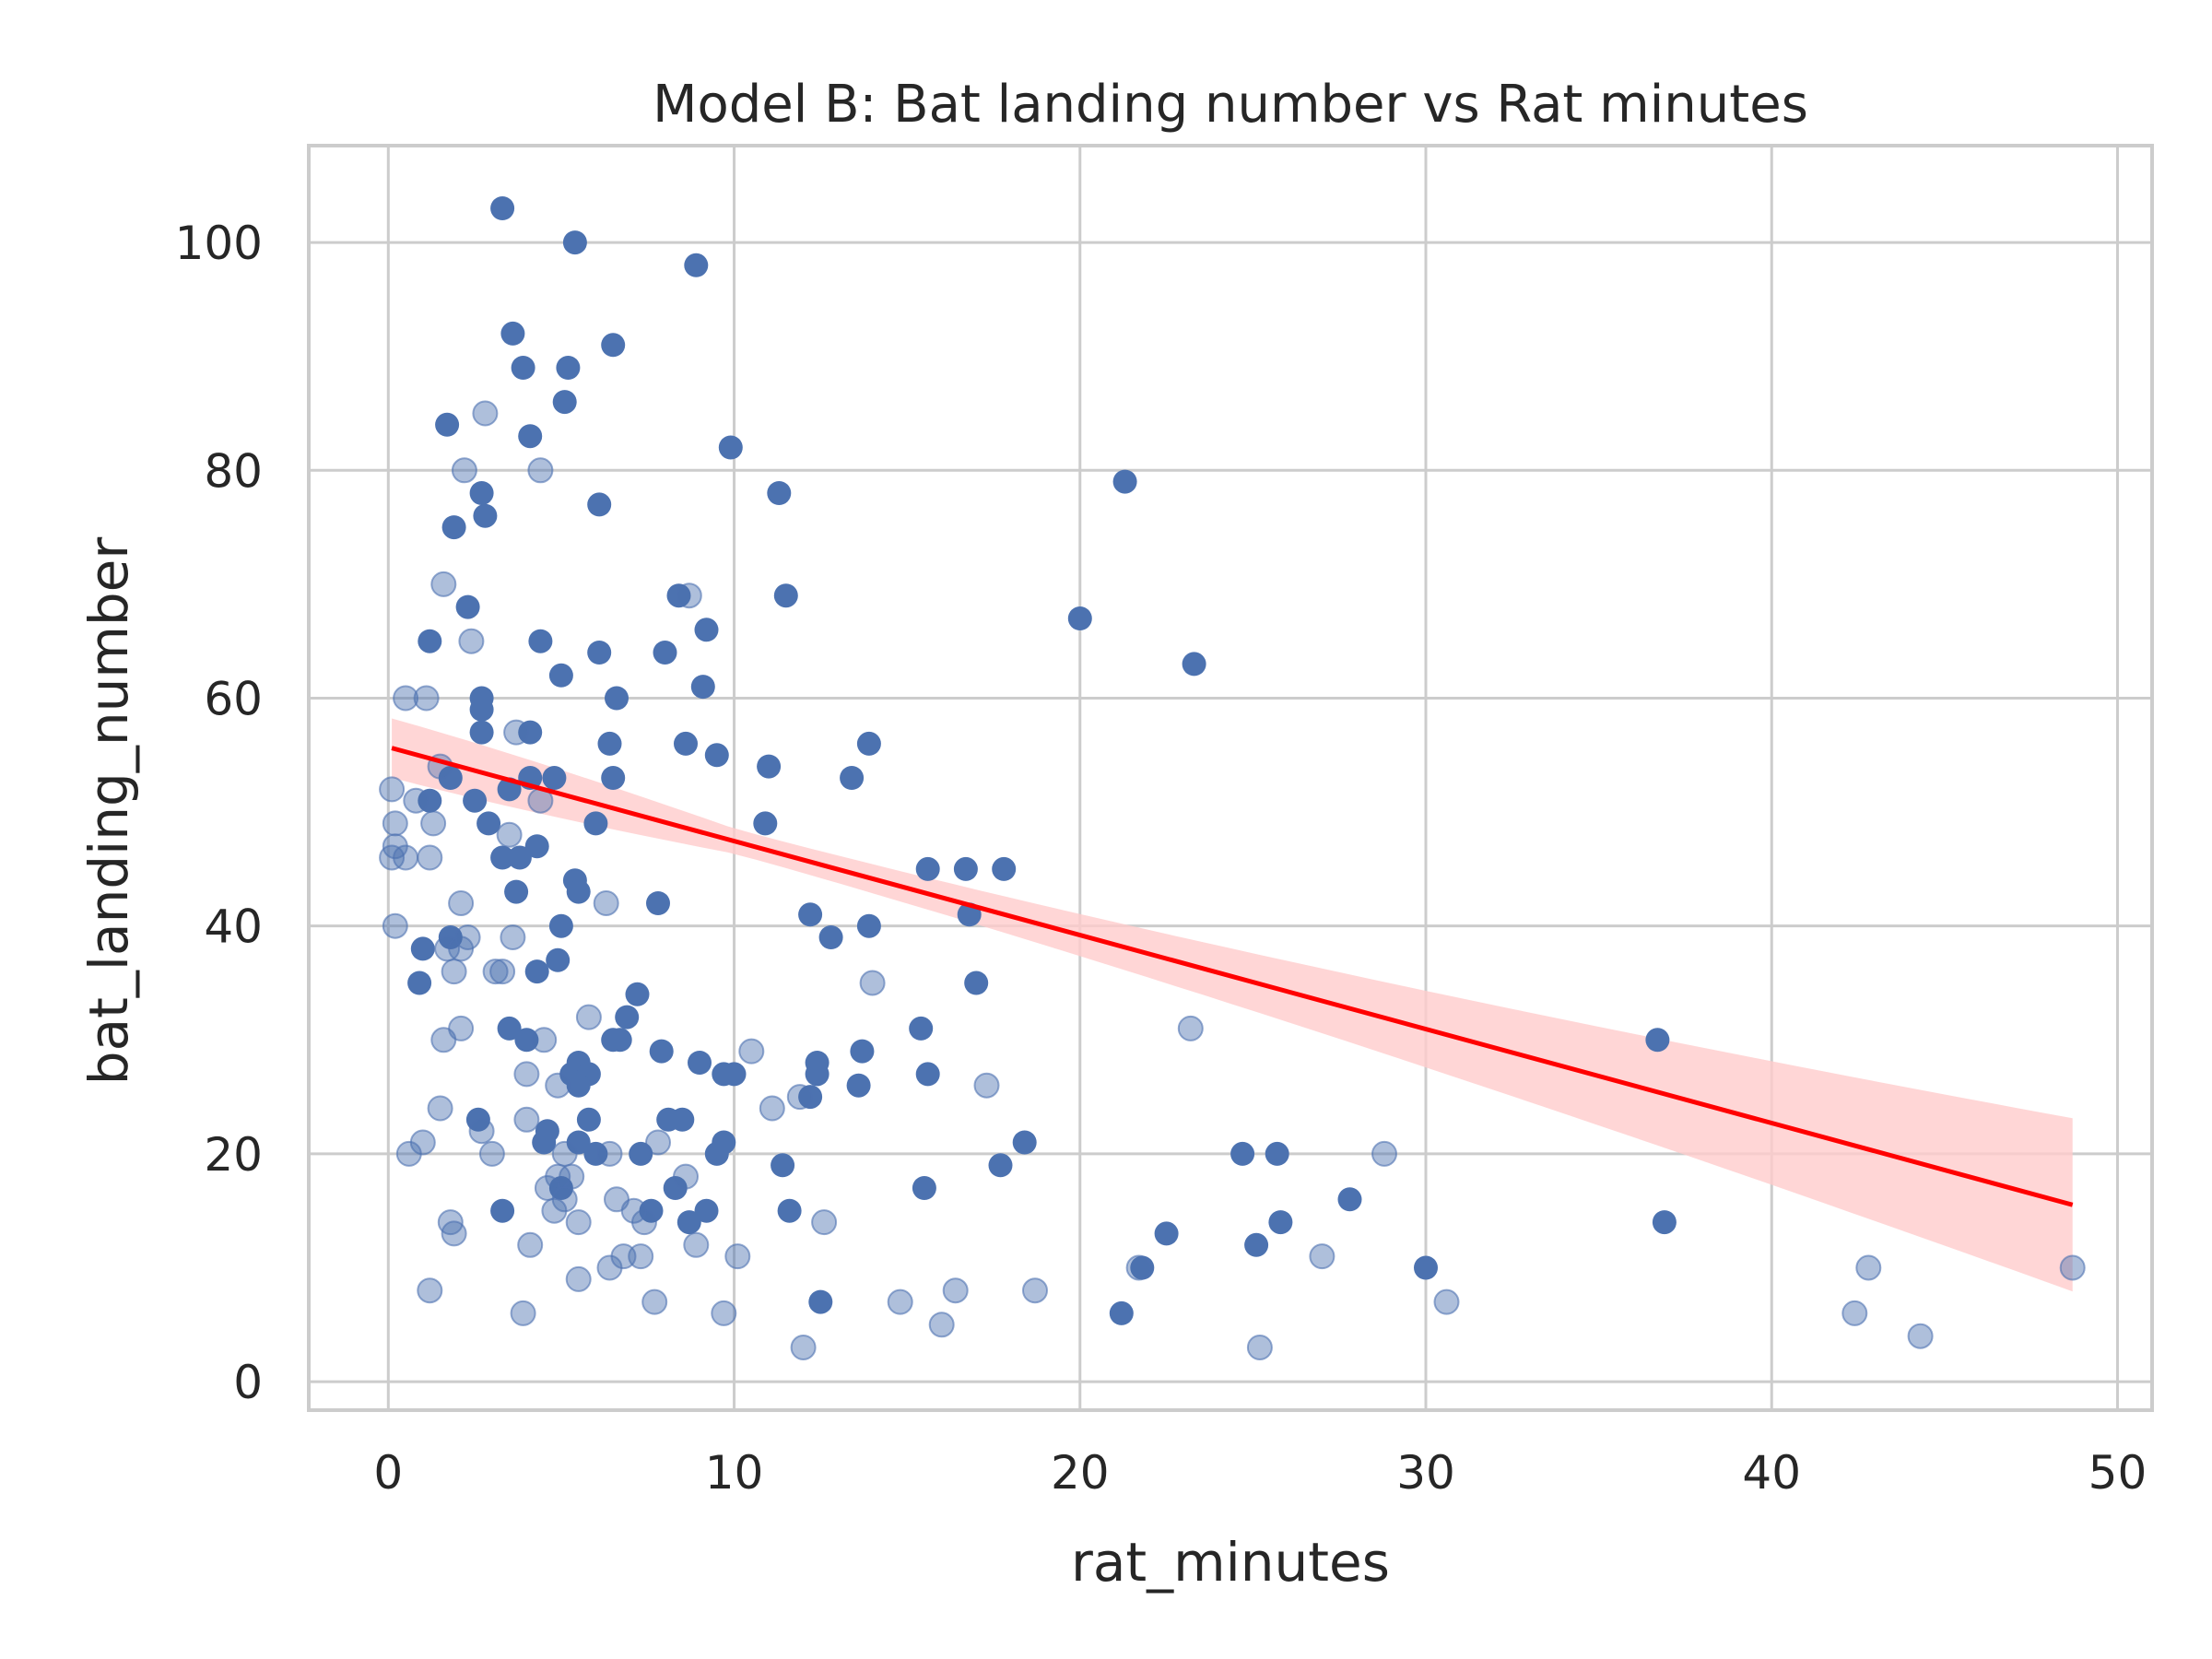  What do you see at coordinates (1425, 1473) in the screenshot?
I see `x-tick-label: 30` at bounding box center [1425, 1473].